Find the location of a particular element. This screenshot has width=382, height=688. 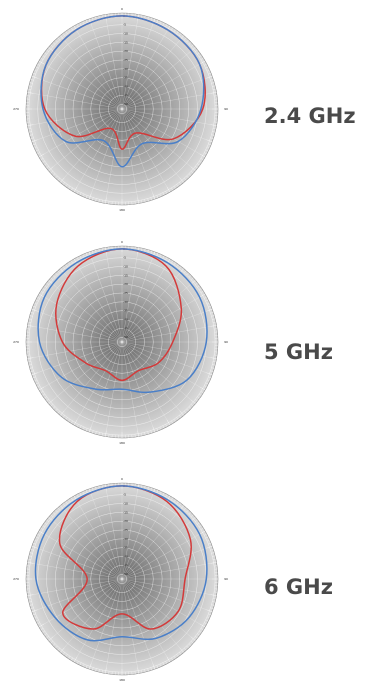

band-label-2-4ghz: 2.4 GHz is located at coordinates (310, 116).